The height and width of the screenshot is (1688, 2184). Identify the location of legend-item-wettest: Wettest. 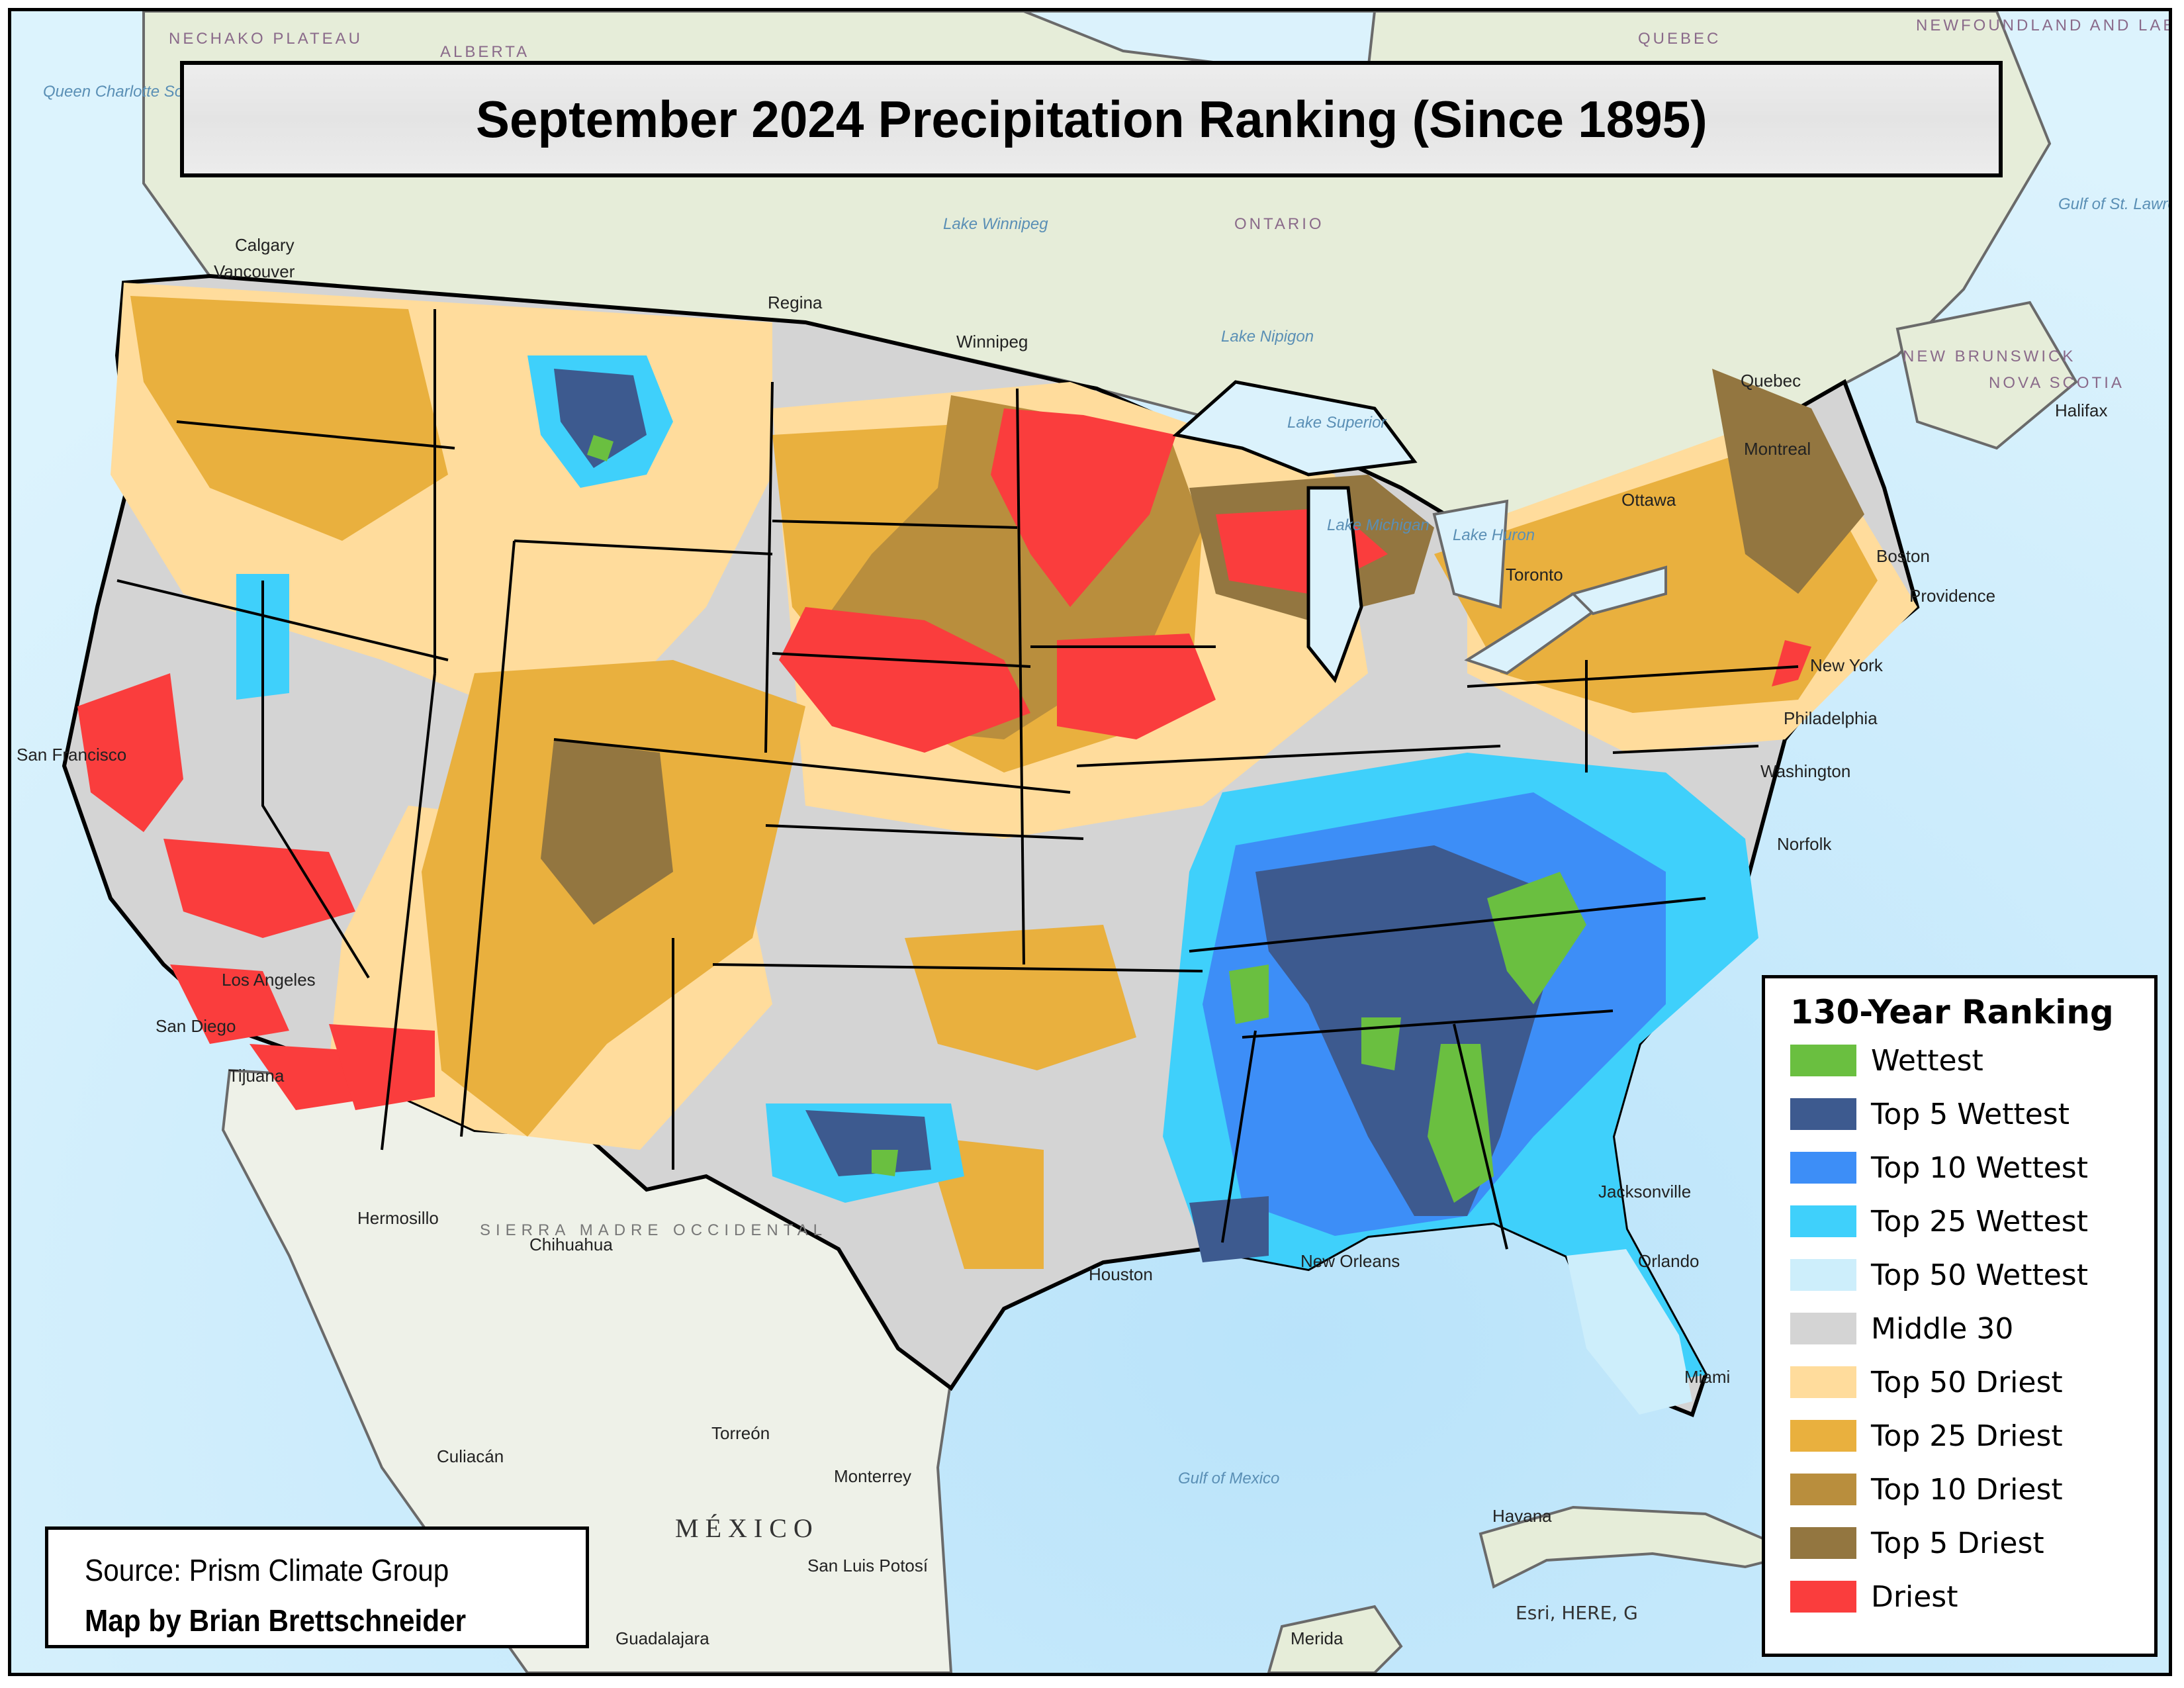
(1886, 1061).